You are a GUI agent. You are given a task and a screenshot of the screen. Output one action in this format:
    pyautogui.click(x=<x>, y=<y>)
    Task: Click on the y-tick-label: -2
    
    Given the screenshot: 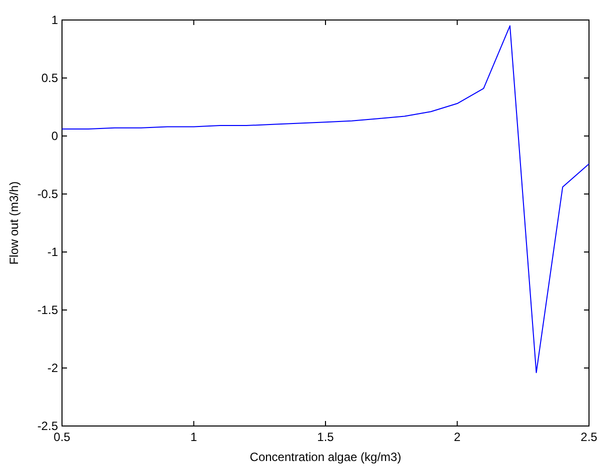 What is the action you would take?
    pyautogui.click(x=52, y=368)
    